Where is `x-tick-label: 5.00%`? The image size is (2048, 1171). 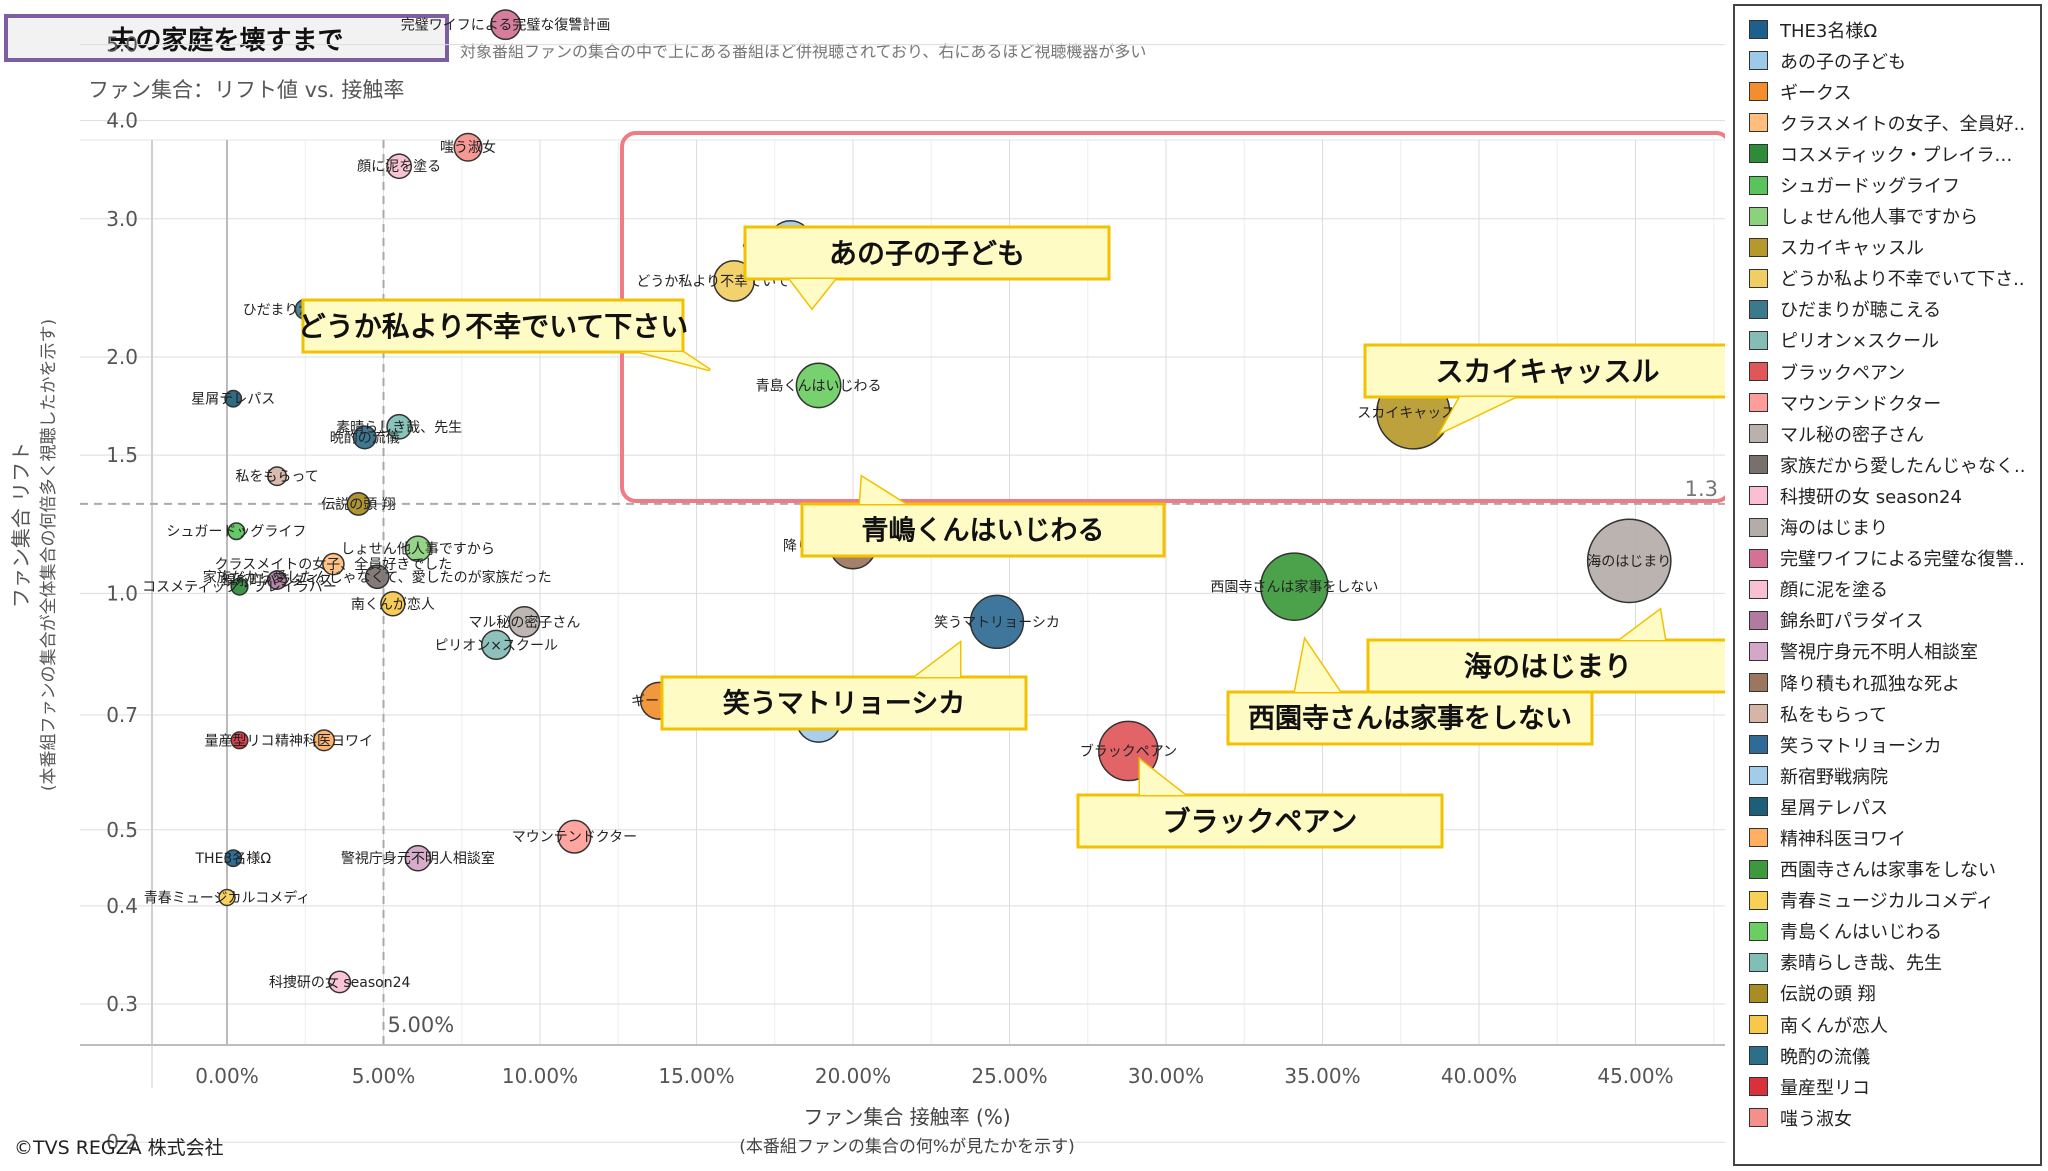
x-tick-label: 5.00% is located at coordinates (384, 1076).